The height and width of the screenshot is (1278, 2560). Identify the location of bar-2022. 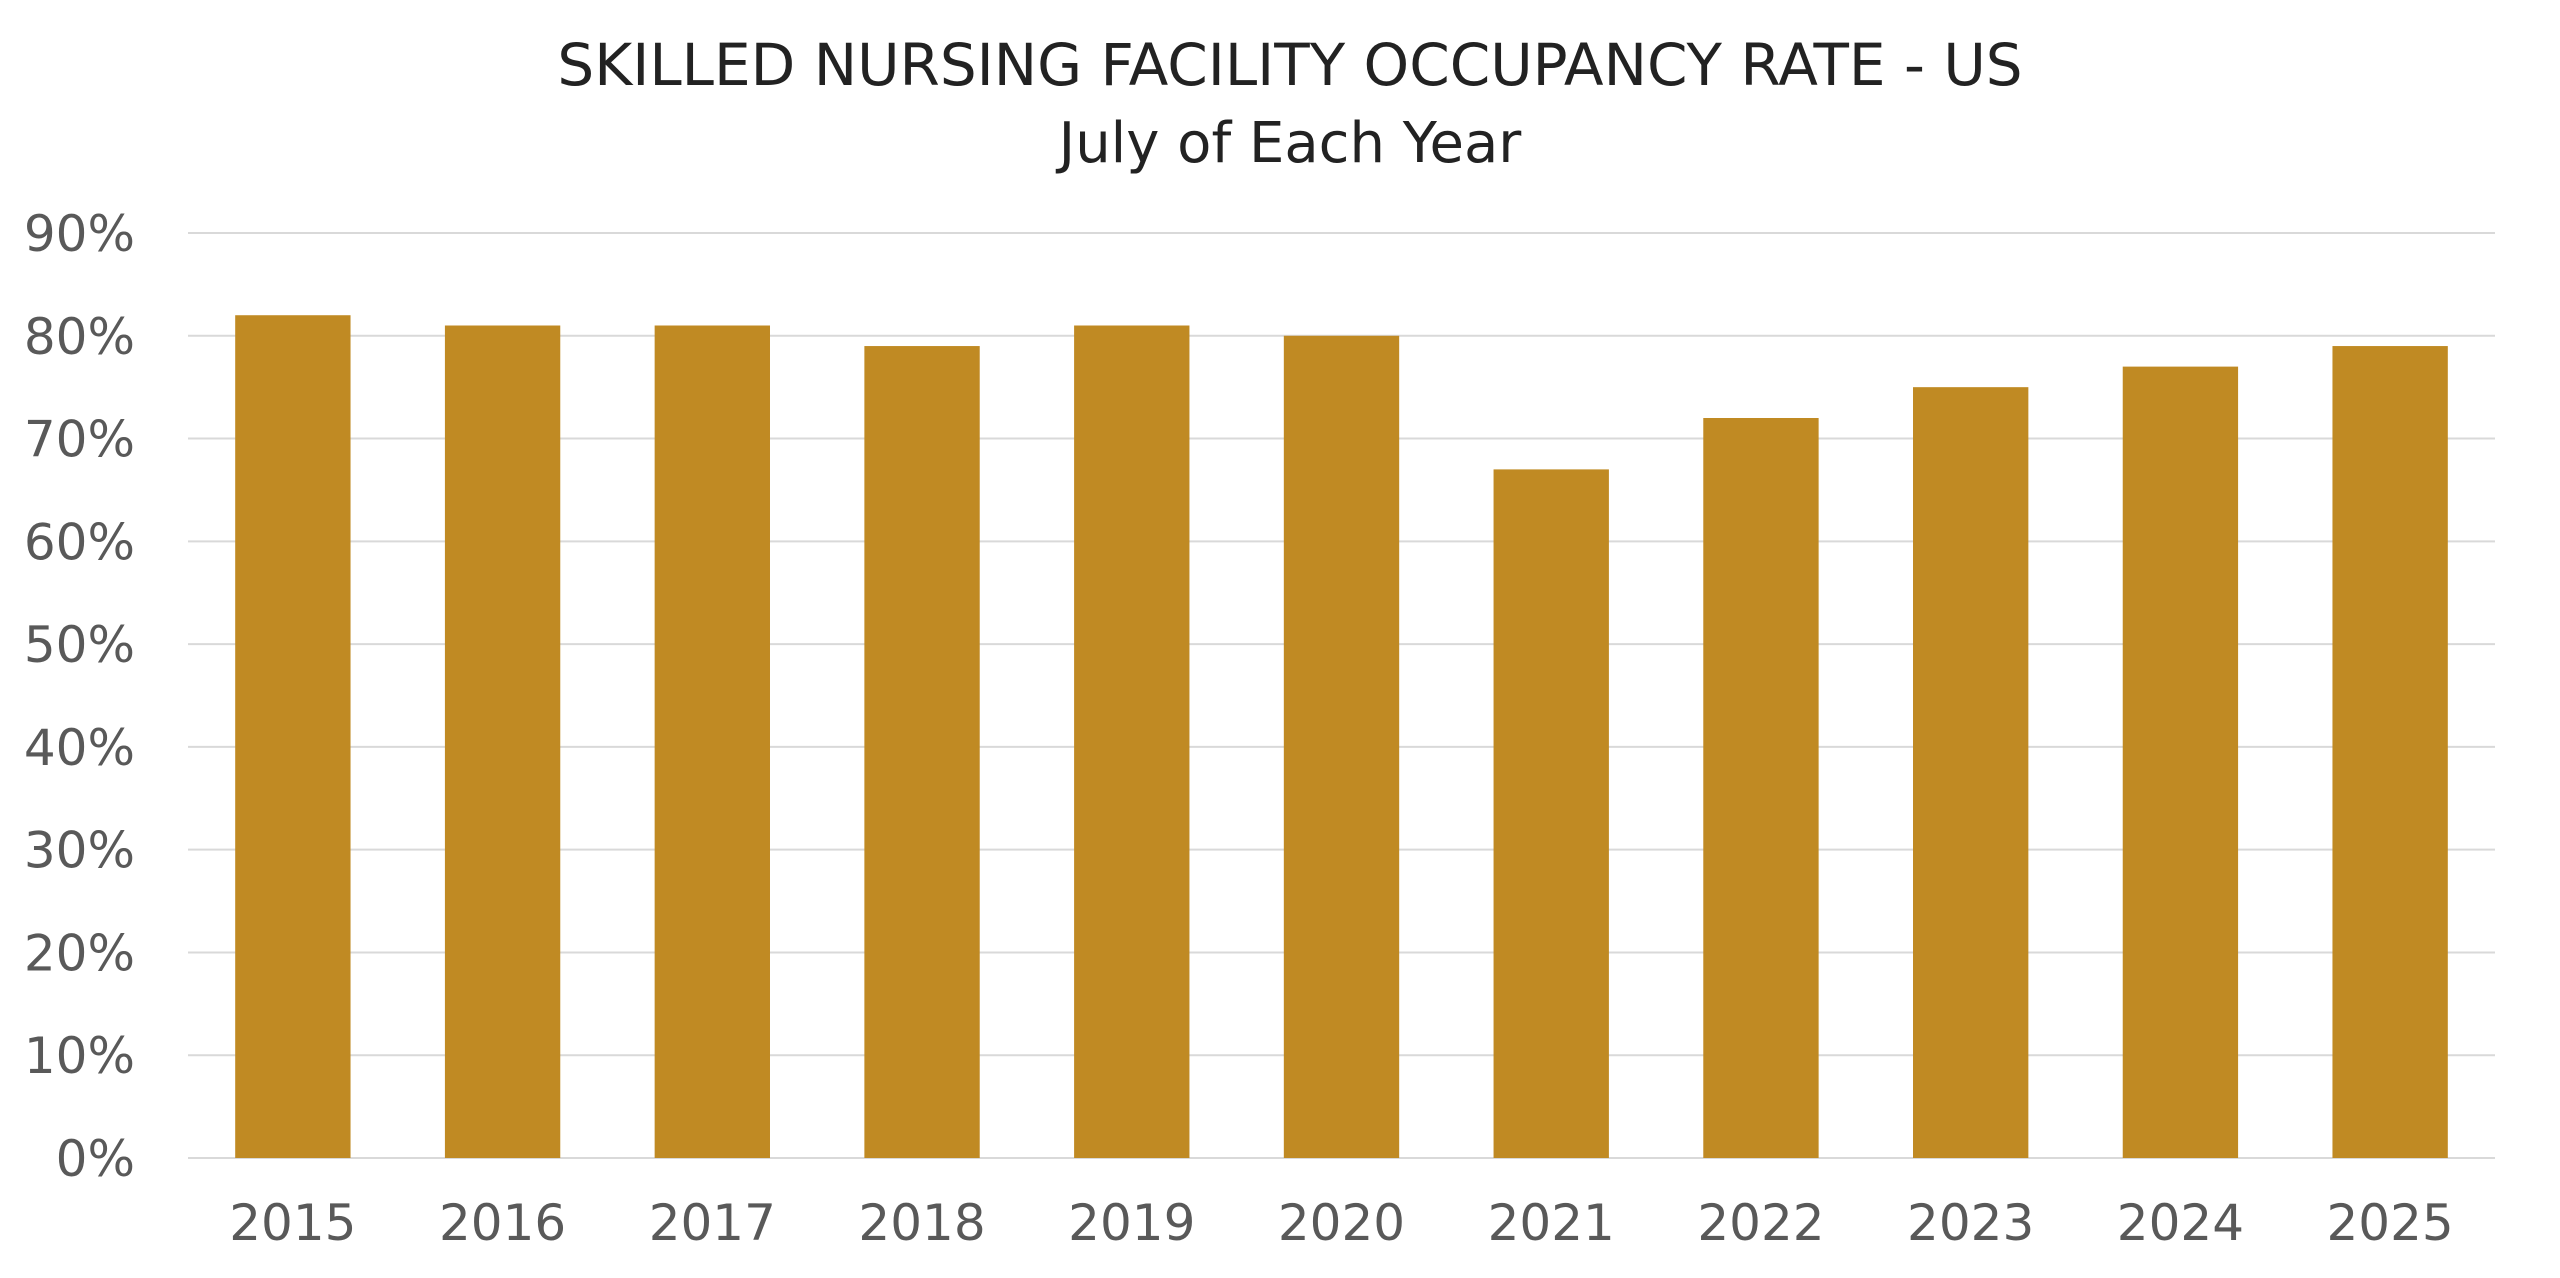
(1761, 788).